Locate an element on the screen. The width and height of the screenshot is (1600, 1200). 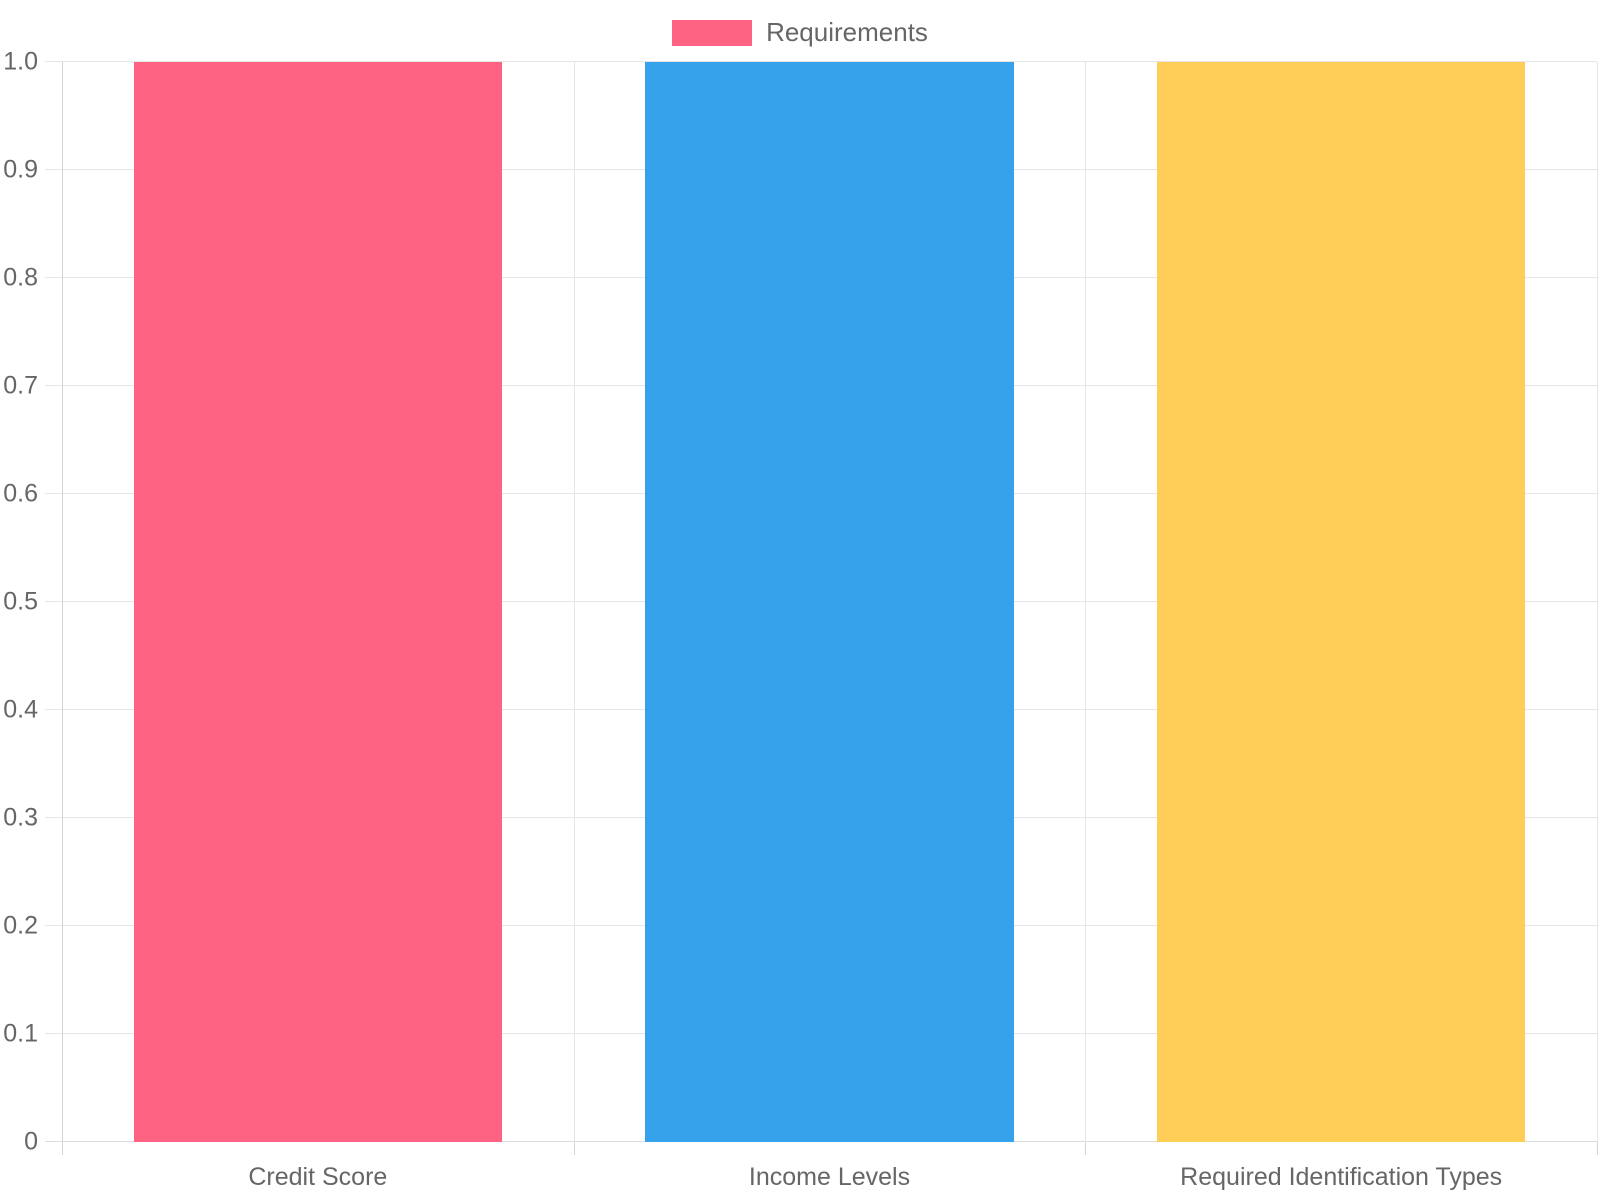
legend-swatch-icon is located at coordinates (712, 32).